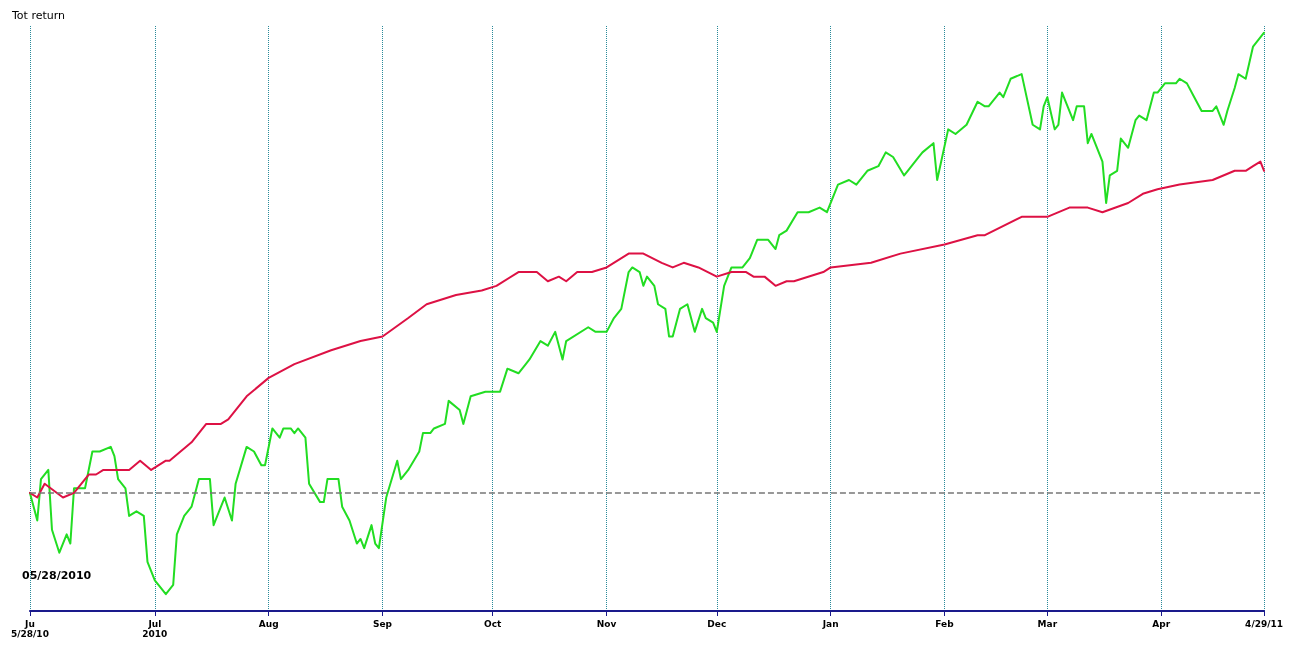 This screenshot has width=1294, height=647. What do you see at coordinates (830, 624) in the screenshot?
I see `x-tick-label: Jan` at bounding box center [830, 624].